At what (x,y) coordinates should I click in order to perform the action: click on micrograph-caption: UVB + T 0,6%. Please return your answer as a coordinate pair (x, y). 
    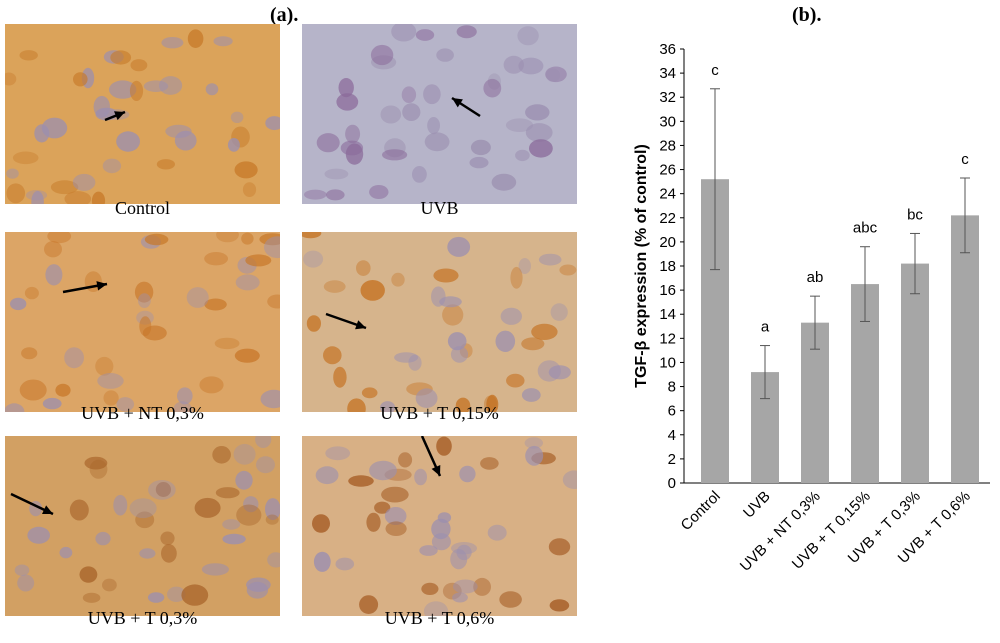
    Looking at the image, I should click on (439, 618).